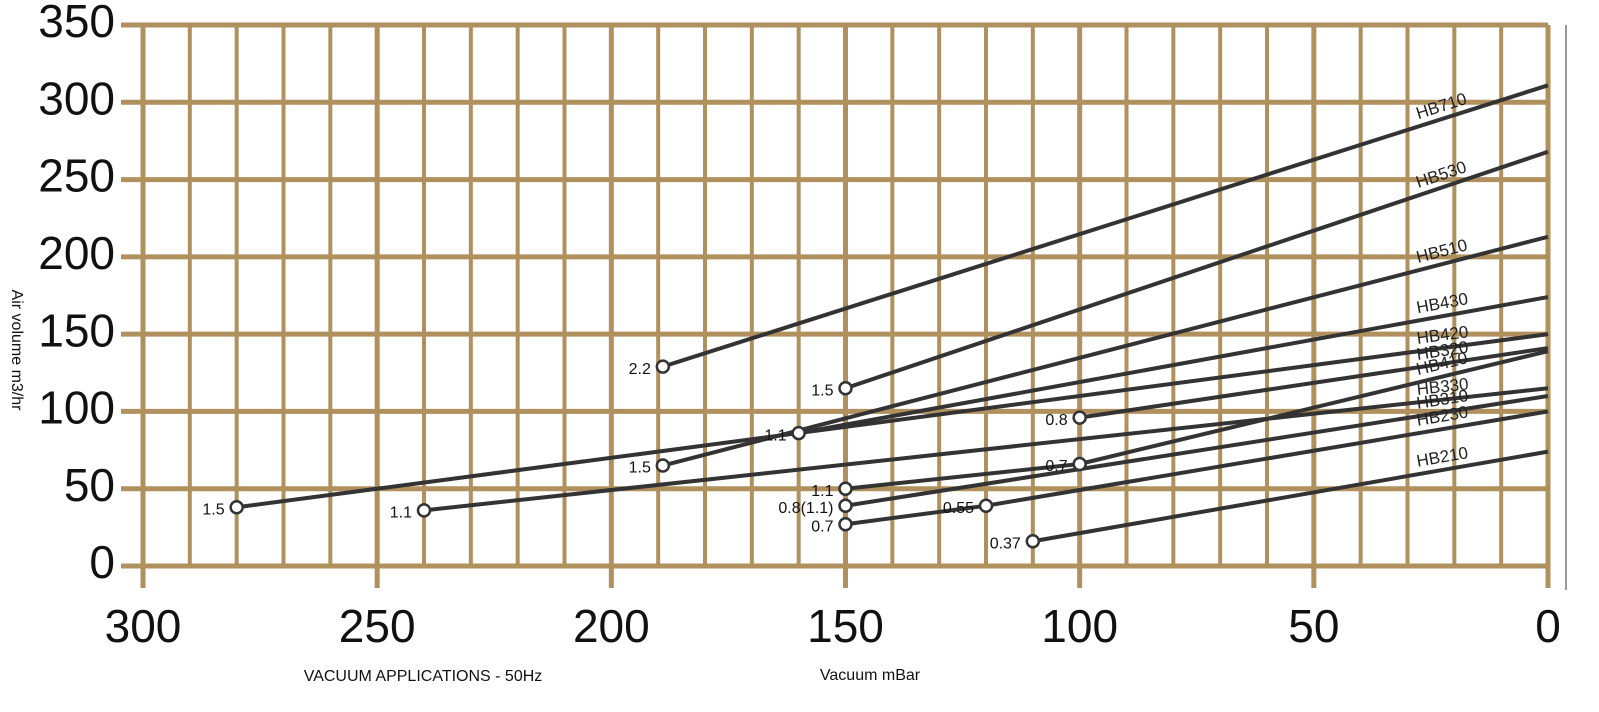 This screenshot has width=1599, height=712. What do you see at coordinates (143, 626) in the screenshot?
I see `x-tick-label: 300` at bounding box center [143, 626].